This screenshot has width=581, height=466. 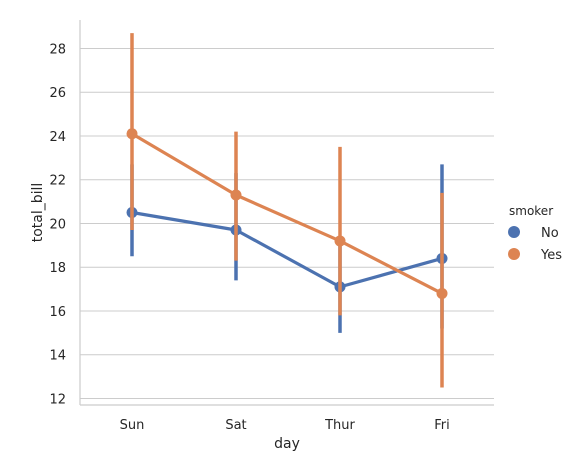 I want to click on y-tick-label: 18, so click(x=57, y=268).